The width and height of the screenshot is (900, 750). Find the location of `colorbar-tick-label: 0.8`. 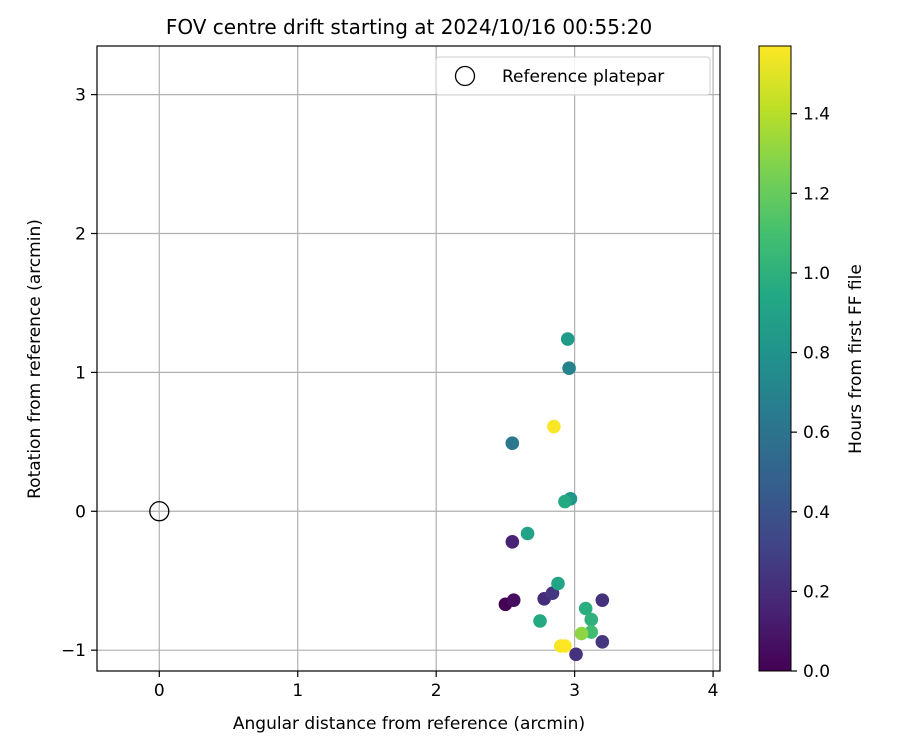

colorbar-tick-label: 0.8 is located at coordinates (816, 354).